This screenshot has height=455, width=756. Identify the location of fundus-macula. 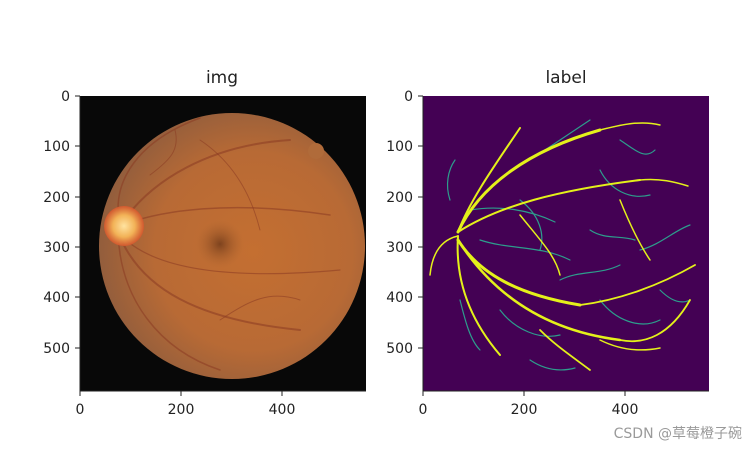
(220, 244).